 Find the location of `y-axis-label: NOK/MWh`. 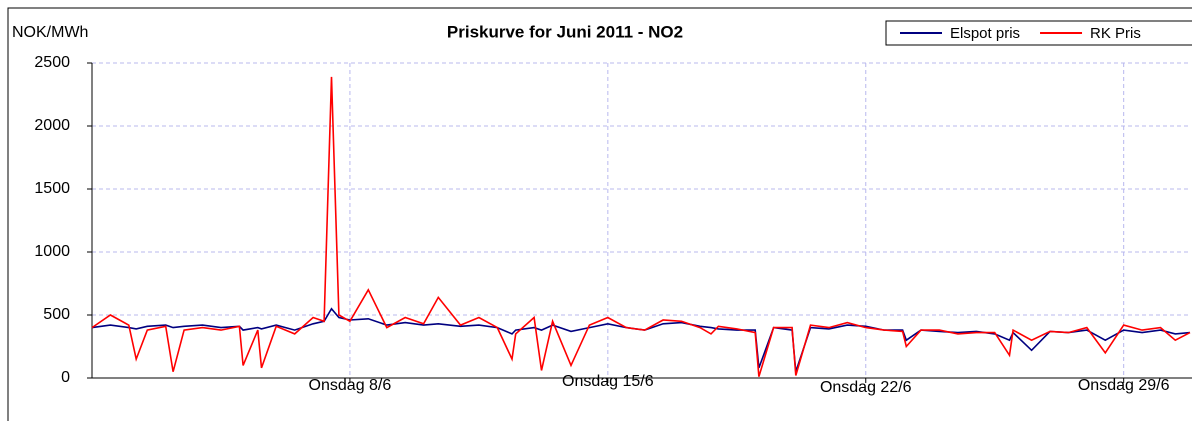

y-axis-label: NOK/MWh is located at coordinates (50, 32).